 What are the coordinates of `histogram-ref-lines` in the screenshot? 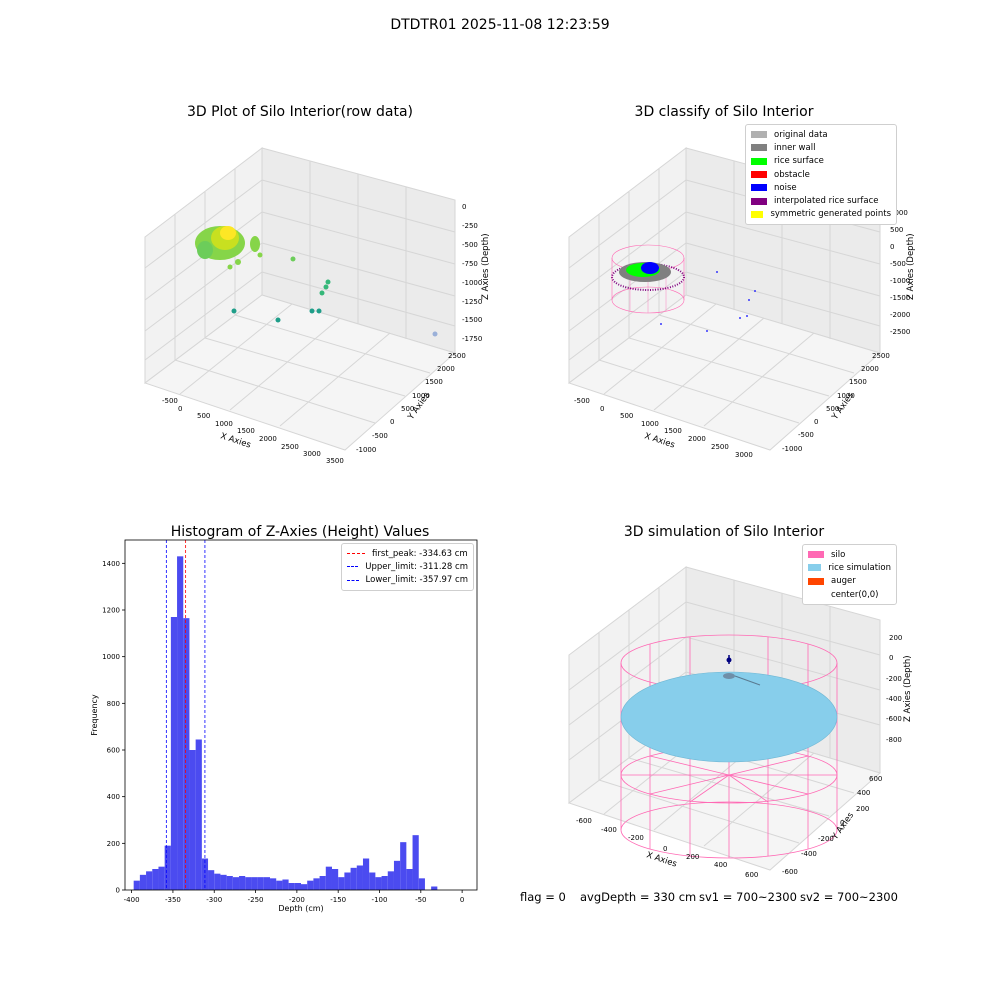 It's located at (185, 715).